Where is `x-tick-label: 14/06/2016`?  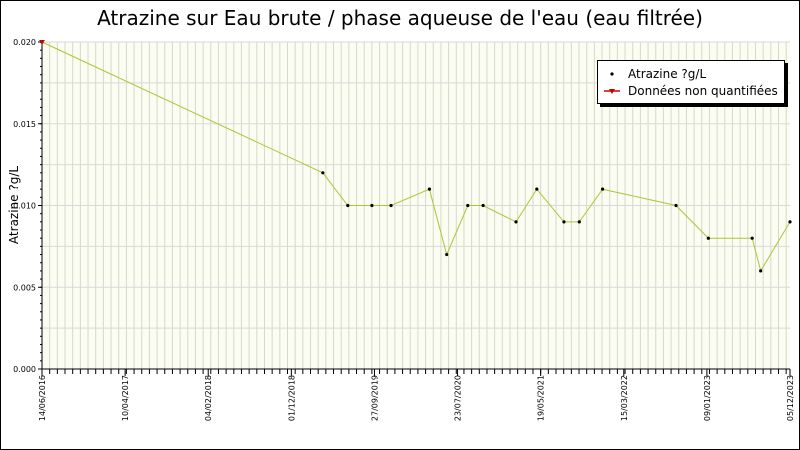
x-tick-label: 14/06/2016 is located at coordinates (42, 398).